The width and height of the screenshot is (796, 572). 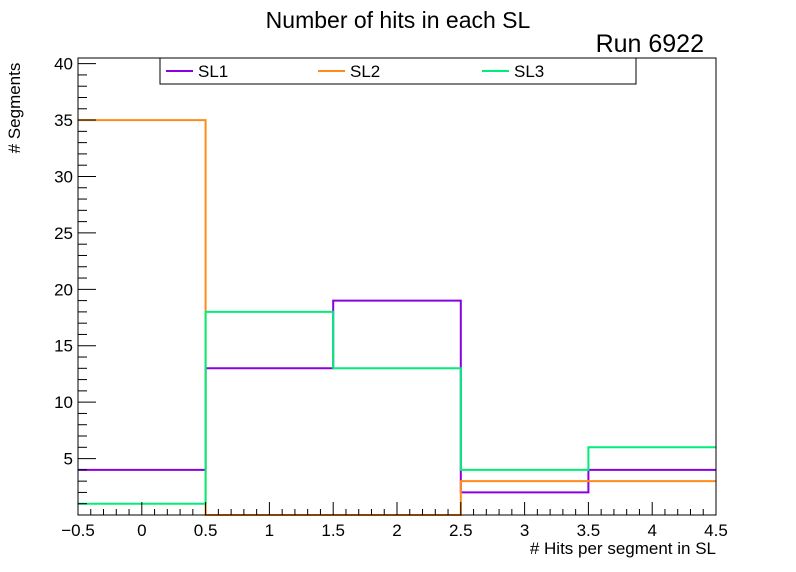 What do you see at coordinates (68, 459) in the screenshot?
I see `y-tick-label: 5` at bounding box center [68, 459].